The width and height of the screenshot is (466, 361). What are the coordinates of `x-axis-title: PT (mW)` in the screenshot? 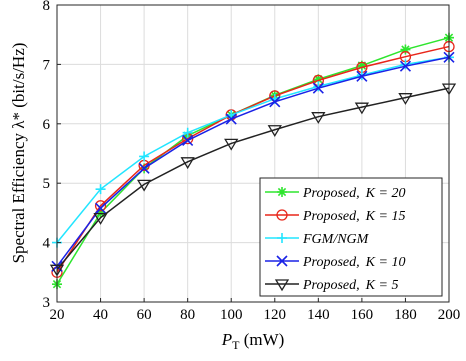 It's located at (253, 341).